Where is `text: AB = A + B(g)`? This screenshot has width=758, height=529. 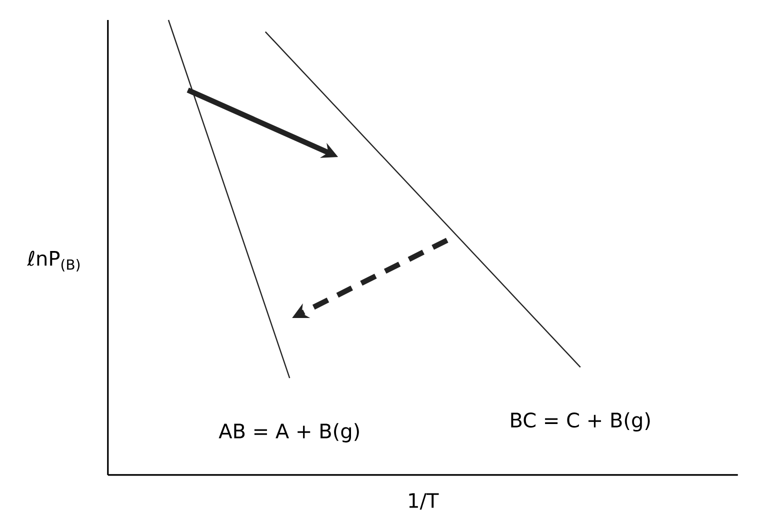
text: AB = A + B(g) is located at coordinates (288, 432).